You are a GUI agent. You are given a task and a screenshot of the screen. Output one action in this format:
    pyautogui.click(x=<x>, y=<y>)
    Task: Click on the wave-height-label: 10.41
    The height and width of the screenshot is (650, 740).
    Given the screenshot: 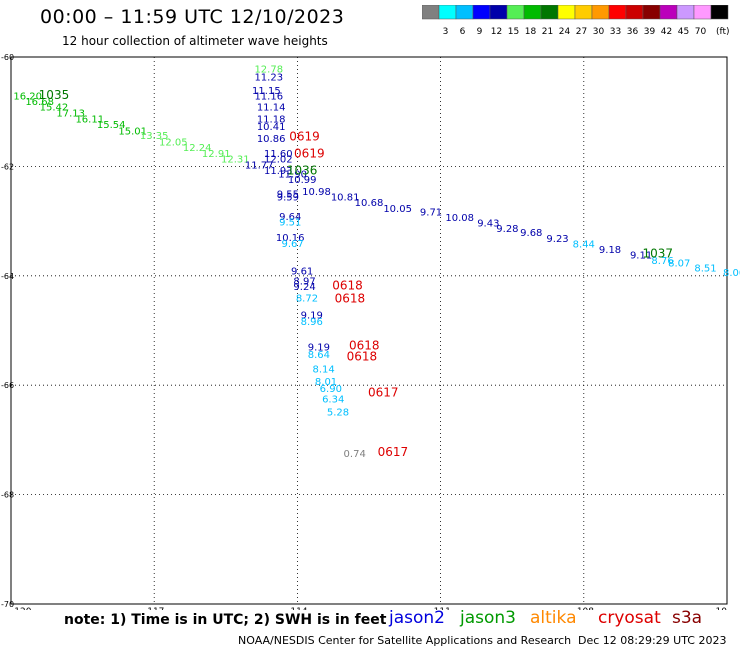 What is the action you would take?
    pyautogui.click(x=271, y=127)
    